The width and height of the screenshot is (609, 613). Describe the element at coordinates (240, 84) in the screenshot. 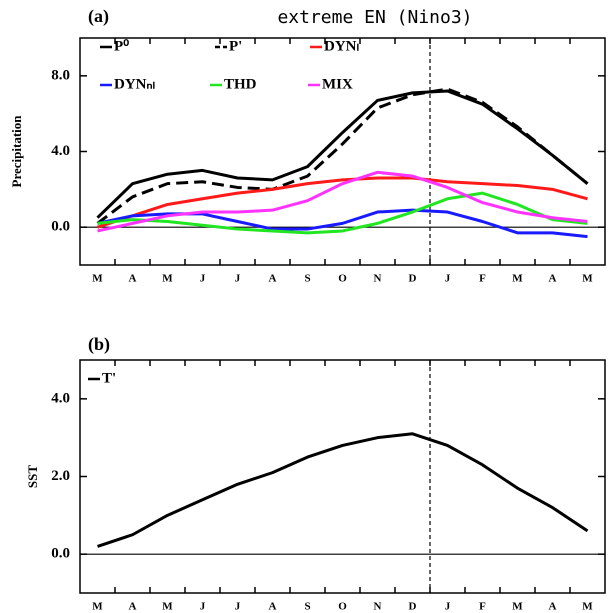

I see `legend-label: THD` at that location.